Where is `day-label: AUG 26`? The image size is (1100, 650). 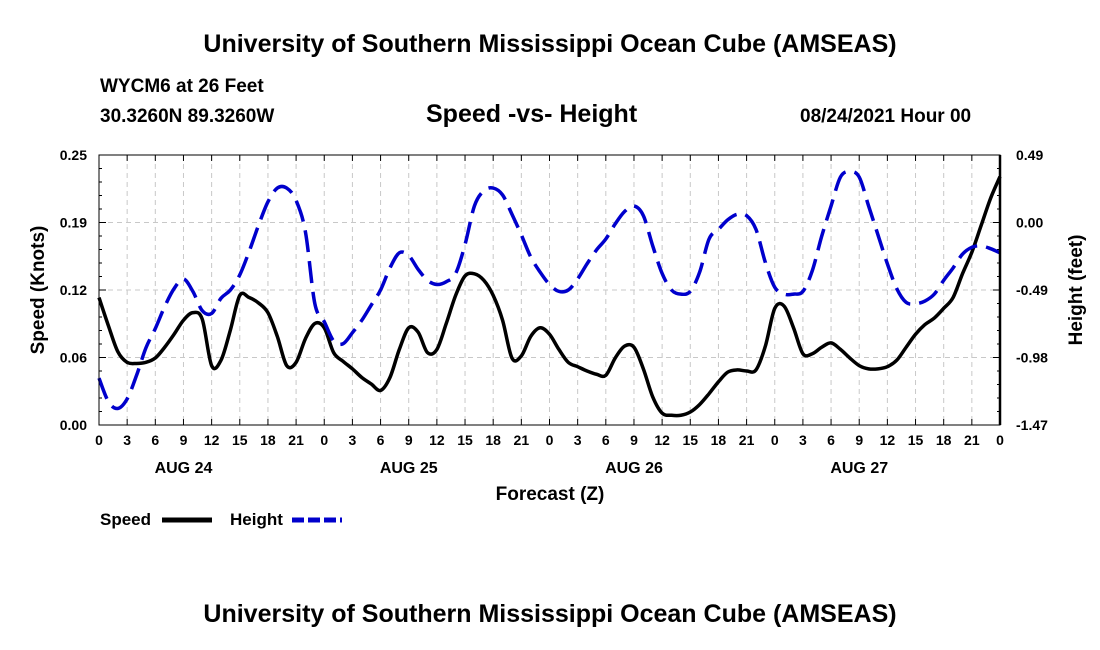 day-label: AUG 26 is located at coordinates (634, 468).